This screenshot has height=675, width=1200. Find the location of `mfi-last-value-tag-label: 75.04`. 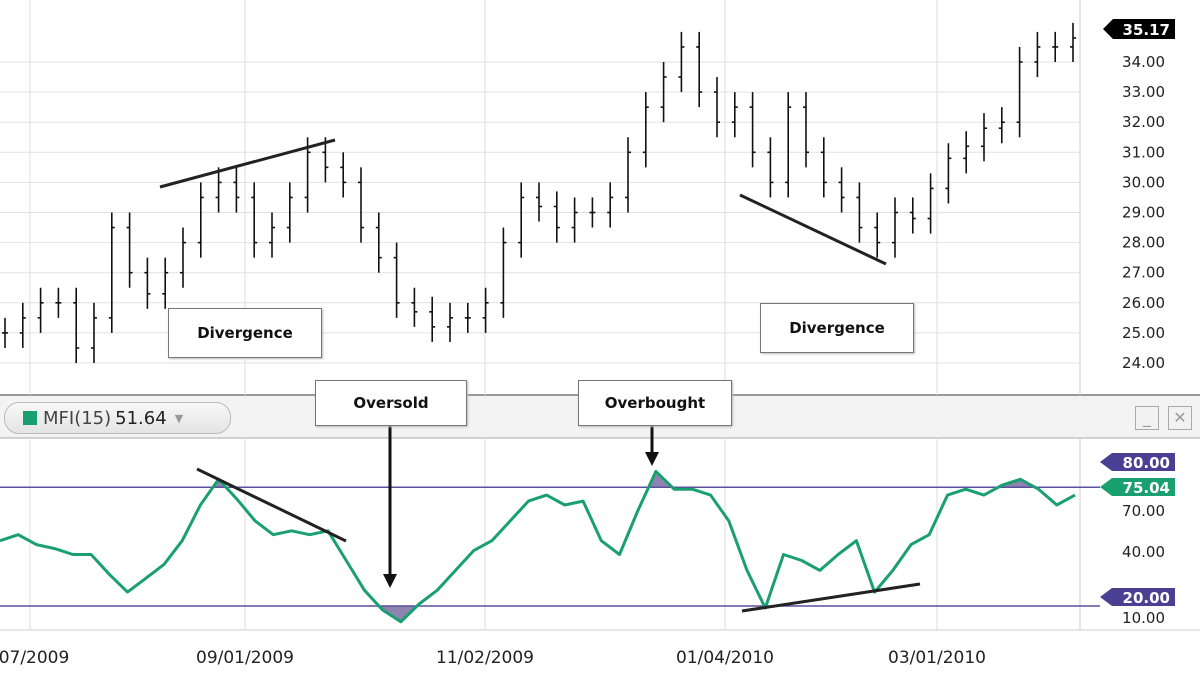

mfi-last-value-tag-label: 75.04 is located at coordinates (1146, 488).